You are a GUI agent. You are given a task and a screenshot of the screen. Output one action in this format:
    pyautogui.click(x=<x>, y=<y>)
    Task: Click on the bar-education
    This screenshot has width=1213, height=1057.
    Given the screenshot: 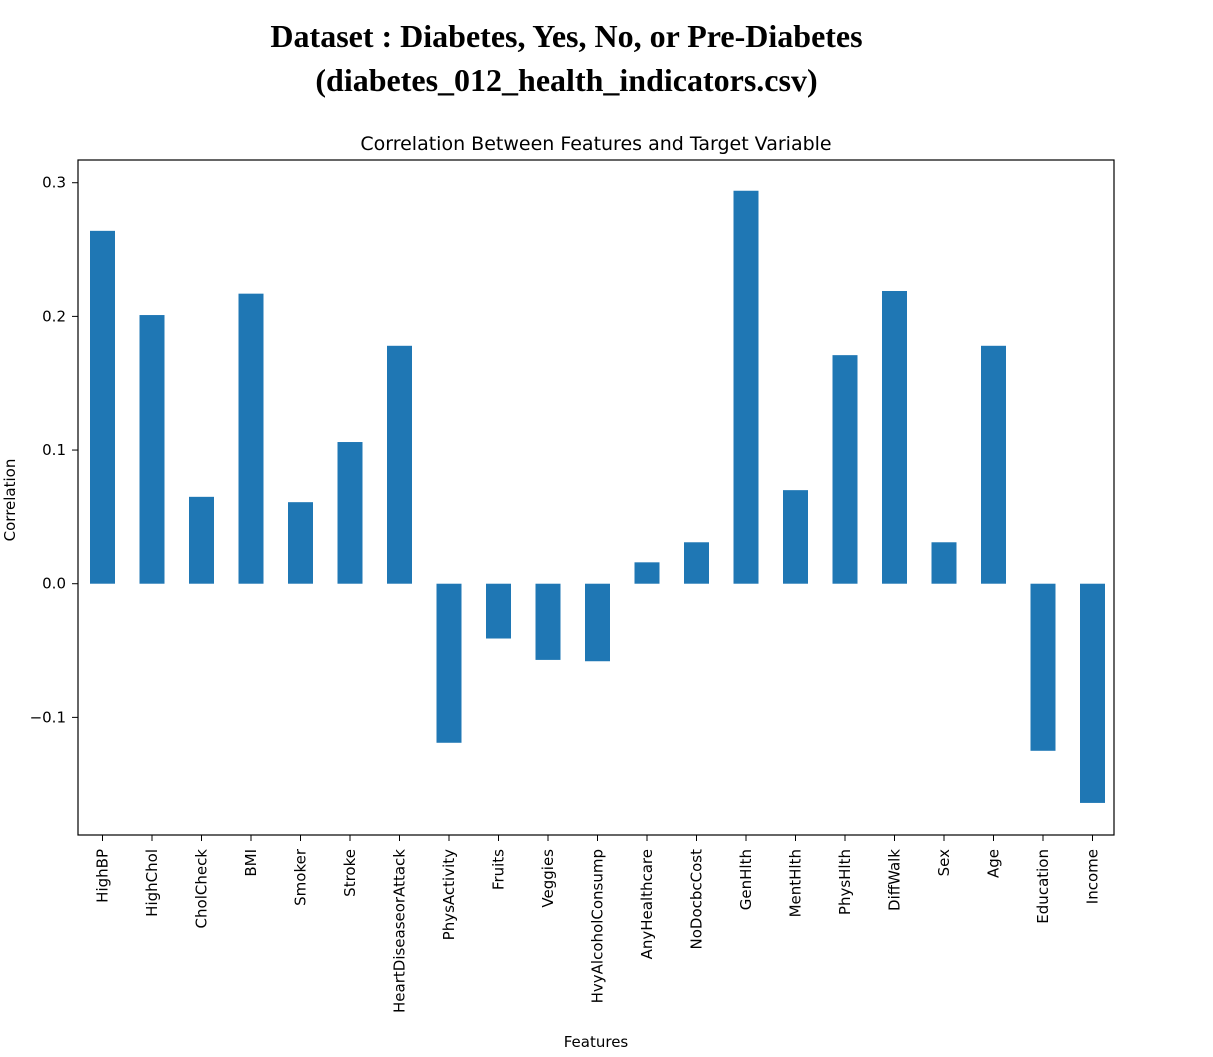 What is the action you would take?
    pyautogui.click(x=1043, y=667)
    